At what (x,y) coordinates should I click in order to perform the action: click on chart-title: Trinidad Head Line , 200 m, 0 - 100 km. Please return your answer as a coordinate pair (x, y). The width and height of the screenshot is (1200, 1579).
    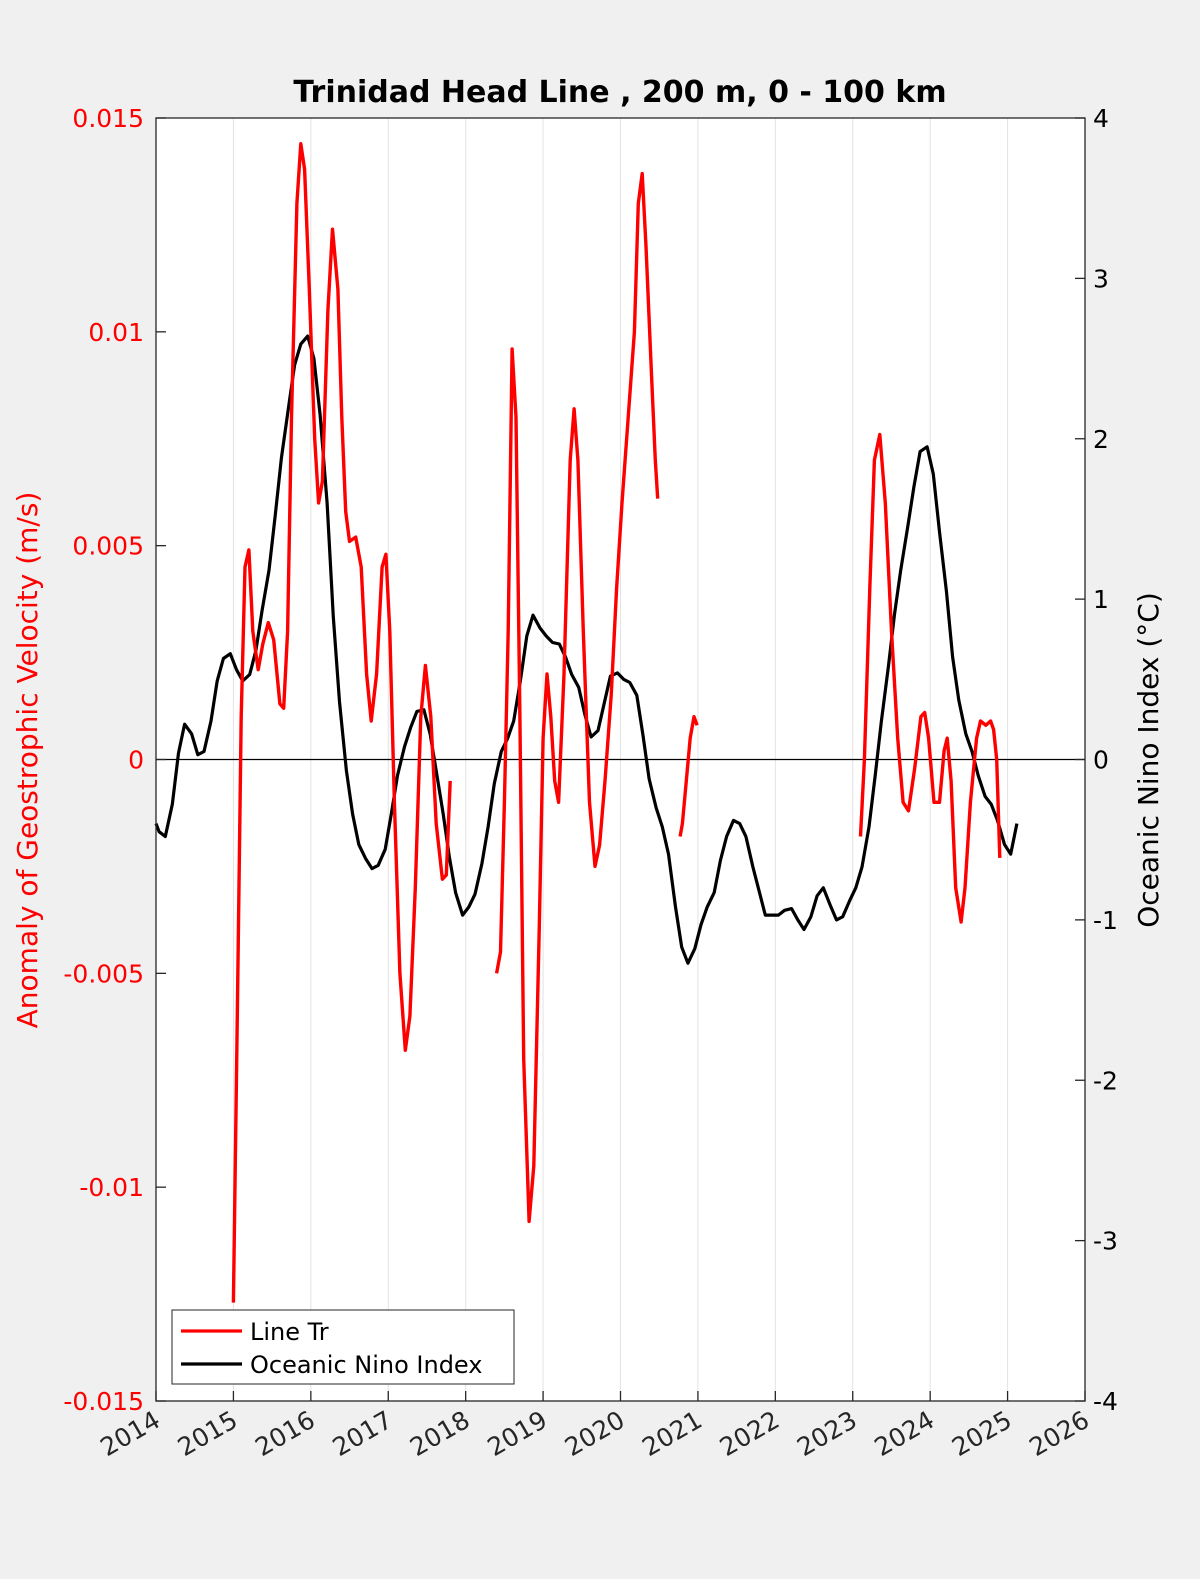
    Looking at the image, I should click on (619, 92).